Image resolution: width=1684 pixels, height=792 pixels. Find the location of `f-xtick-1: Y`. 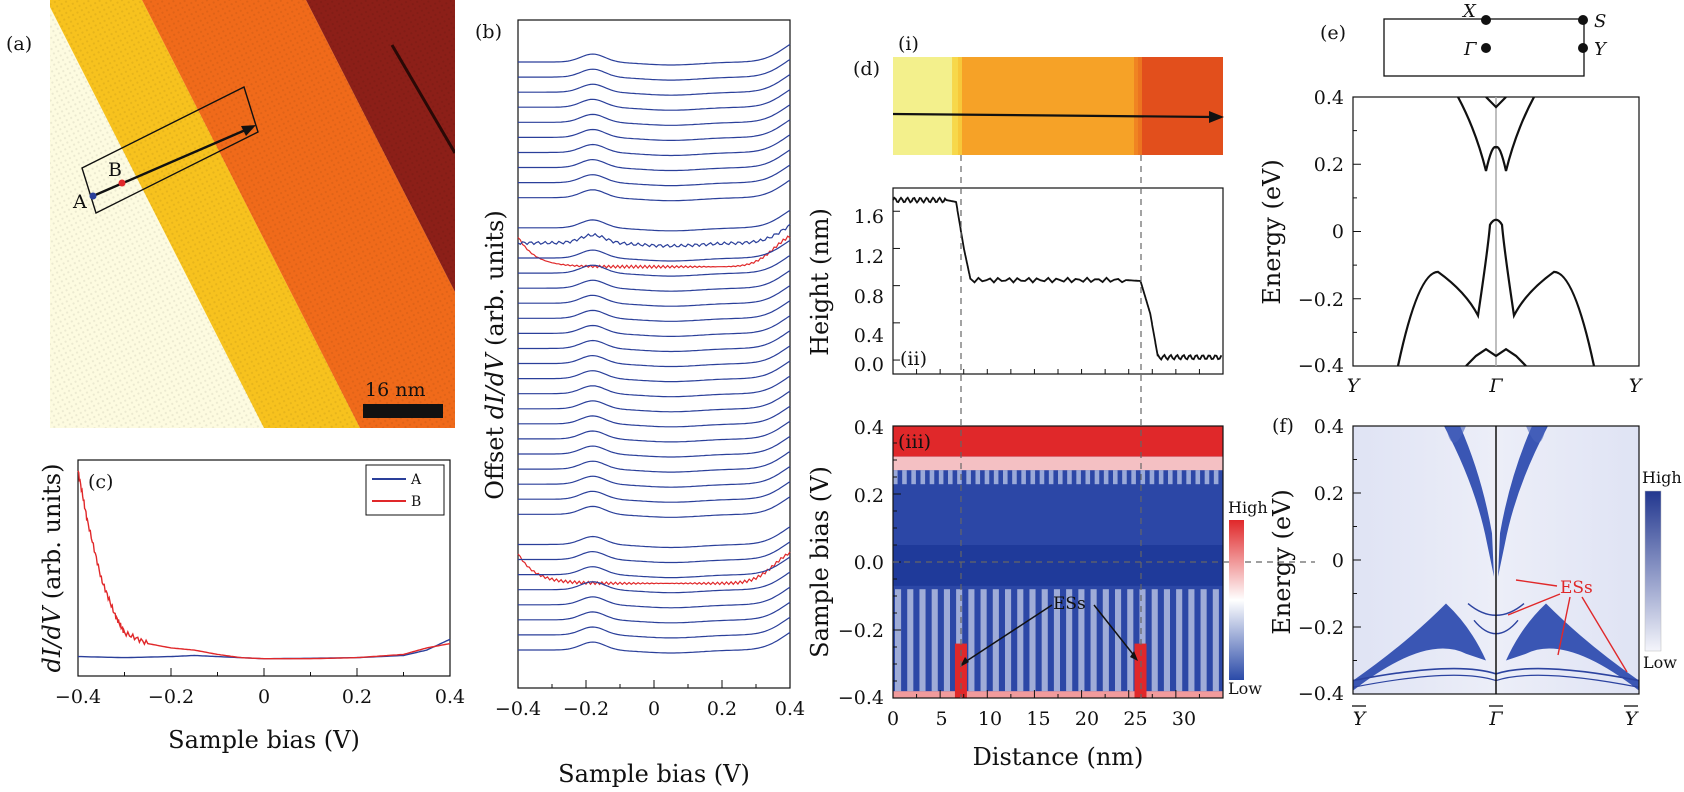

f-xtick-1: Y is located at coordinates (1360, 717).